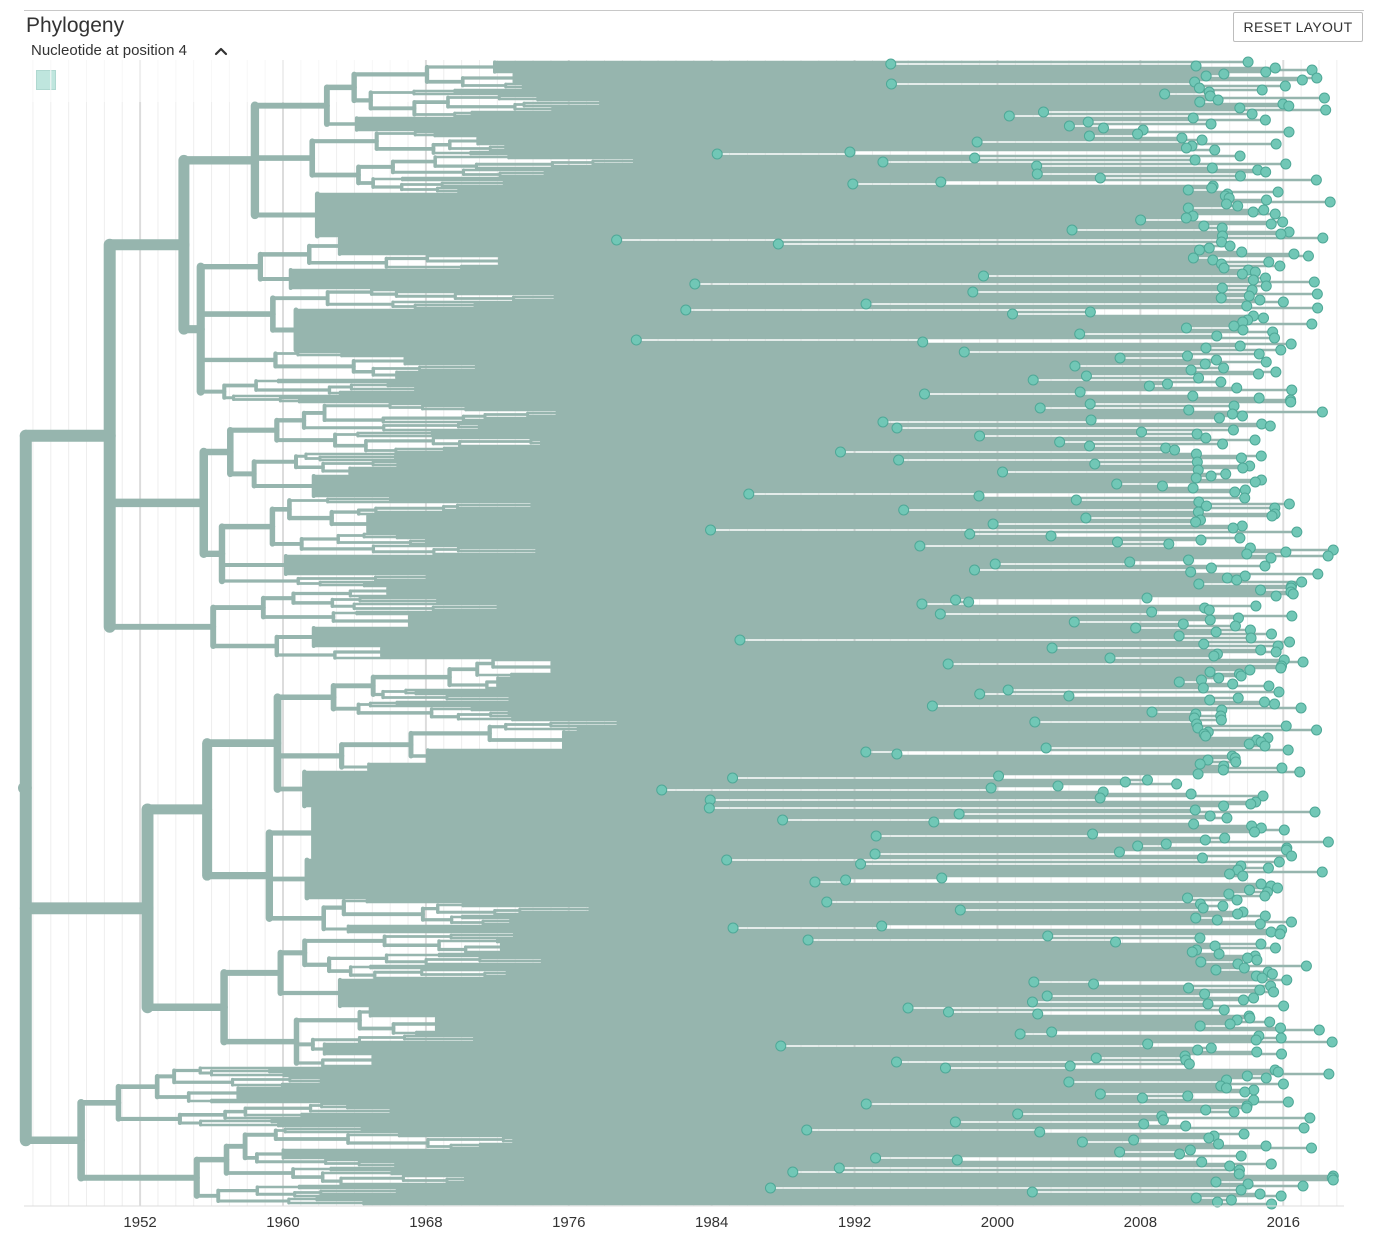 The height and width of the screenshot is (1242, 1386). Describe the element at coordinates (221, 51) in the screenshot. I see `chevron-up-icon` at that location.